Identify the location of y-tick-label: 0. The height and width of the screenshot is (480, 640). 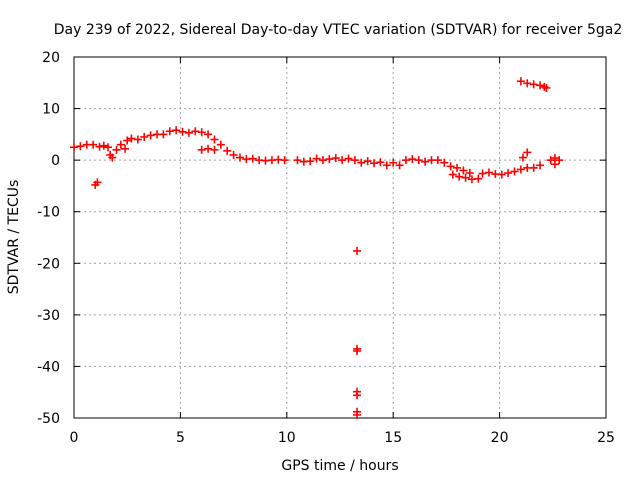
(55, 161).